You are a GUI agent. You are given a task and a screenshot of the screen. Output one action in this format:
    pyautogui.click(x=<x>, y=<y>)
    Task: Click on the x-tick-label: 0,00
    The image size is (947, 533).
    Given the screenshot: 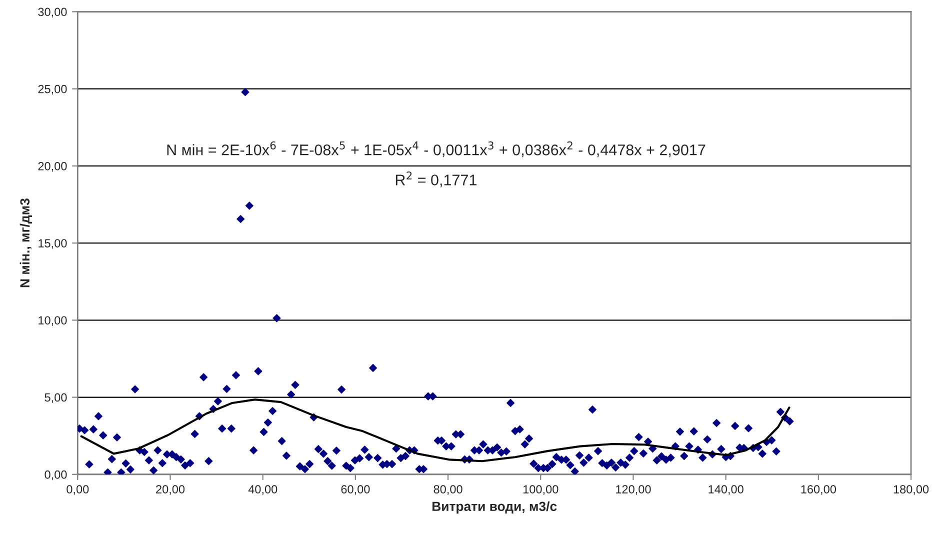 What is the action you would take?
    pyautogui.click(x=77, y=490)
    